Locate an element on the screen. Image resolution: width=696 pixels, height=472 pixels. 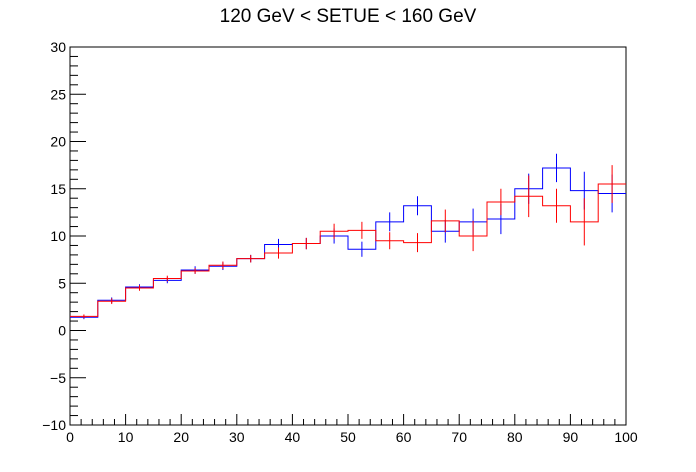
y-tick-label: 15 is located at coordinates (58, 189).